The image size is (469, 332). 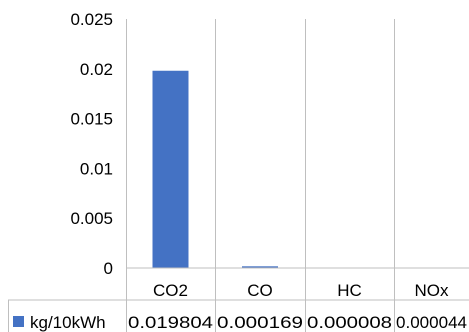 What do you see at coordinates (349, 290) in the screenshot?
I see `category-label: HC` at bounding box center [349, 290].